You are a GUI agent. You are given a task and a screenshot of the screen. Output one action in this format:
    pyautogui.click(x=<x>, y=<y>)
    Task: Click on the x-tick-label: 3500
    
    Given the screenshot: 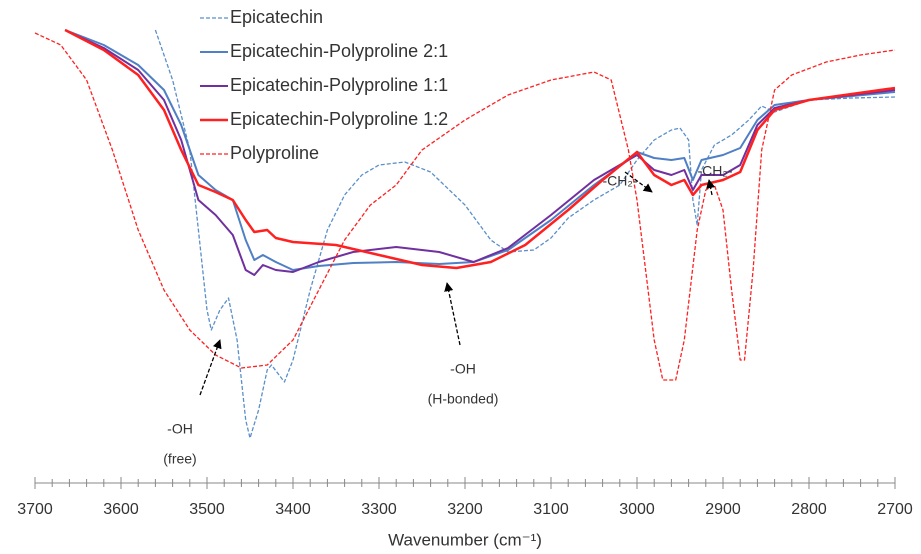 What is the action you would take?
    pyautogui.click(x=207, y=509)
    